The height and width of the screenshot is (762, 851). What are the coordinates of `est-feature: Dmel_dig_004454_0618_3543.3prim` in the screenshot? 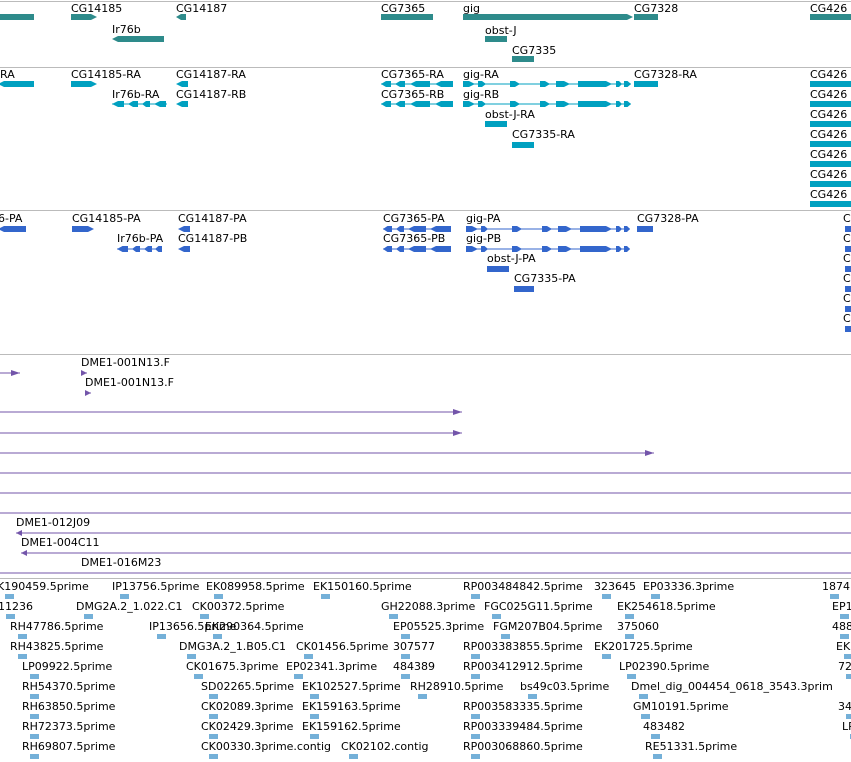 It's located at (732, 689).